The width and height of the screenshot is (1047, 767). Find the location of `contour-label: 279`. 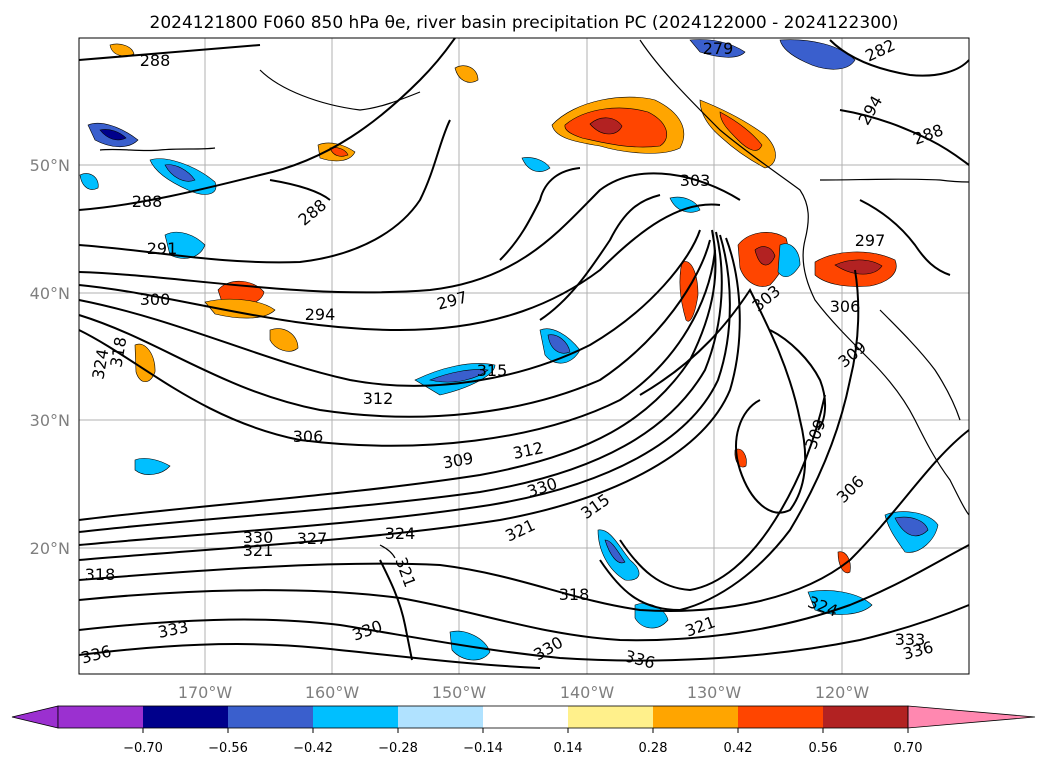

contour-label: 279 is located at coordinates (718, 48).